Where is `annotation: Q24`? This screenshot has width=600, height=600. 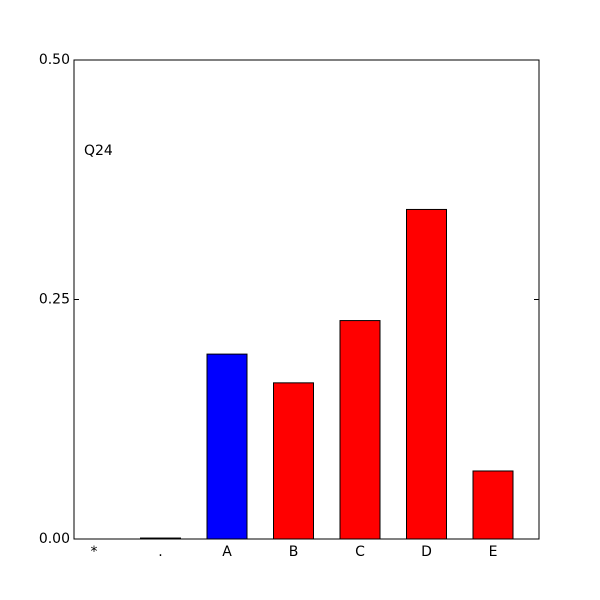
annotation: Q24 is located at coordinates (98, 151).